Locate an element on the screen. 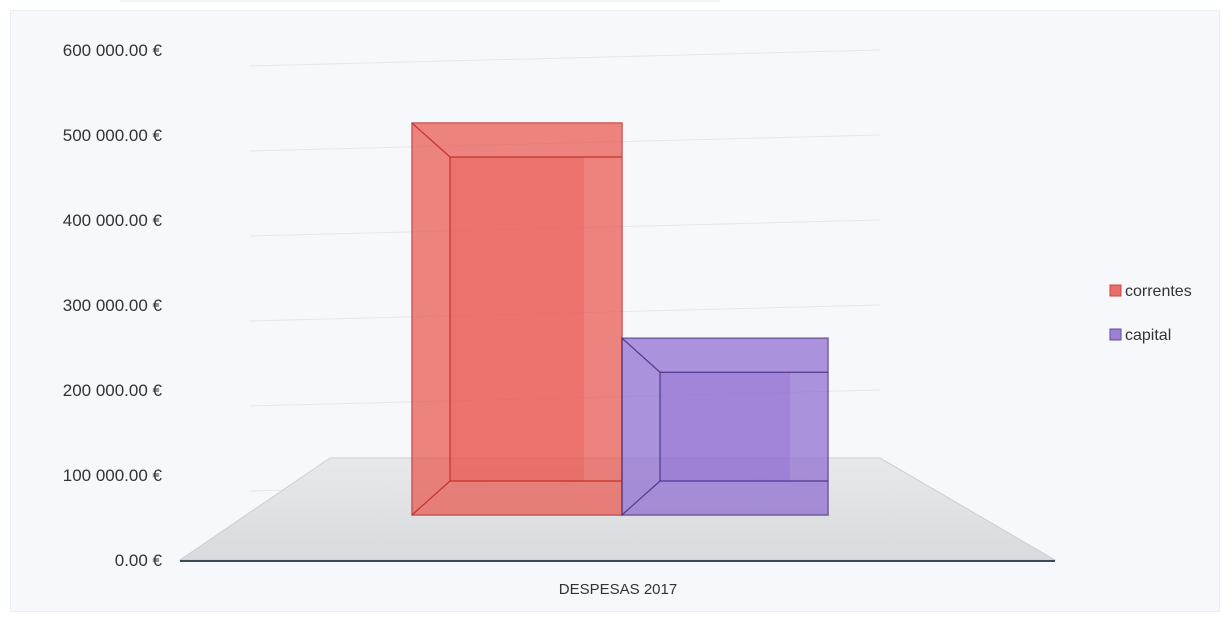 The height and width of the screenshot is (622, 1226). y-tick-label: 200 000.00 € is located at coordinates (113, 390).